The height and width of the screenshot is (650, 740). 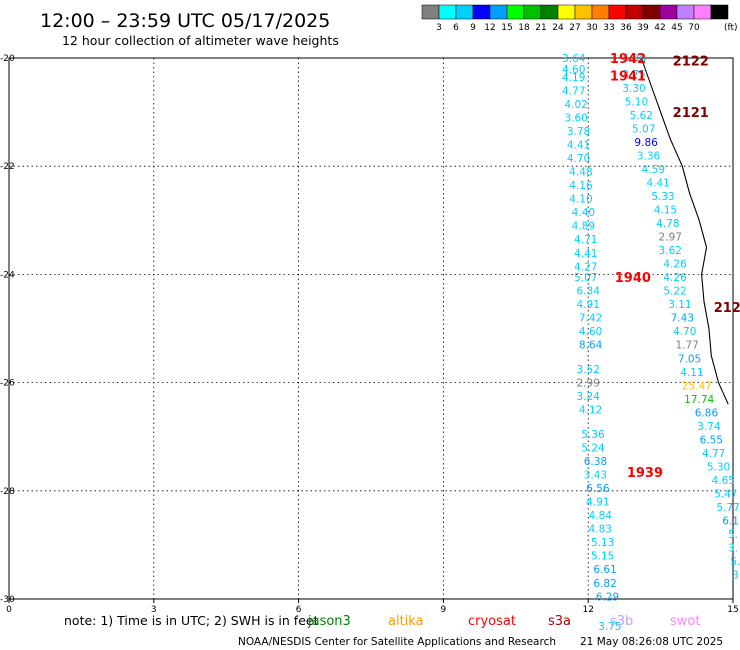 What do you see at coordinates (684, 231) in the screenshot?
I see `coastline` at bounding box center [684, 231].